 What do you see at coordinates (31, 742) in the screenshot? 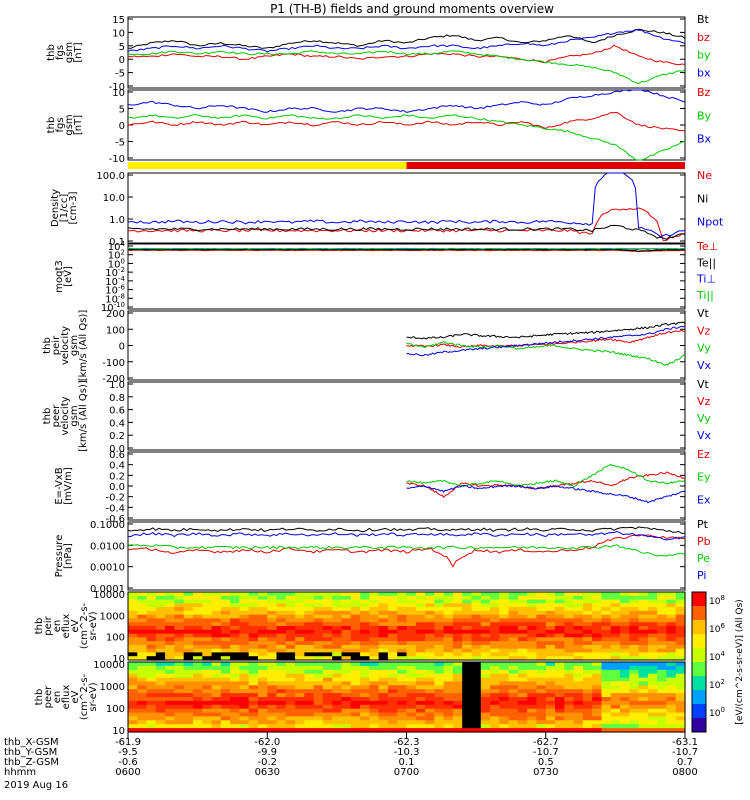
I see `x-row-label: thb_X-GSM` at bounding box center [31, 742].